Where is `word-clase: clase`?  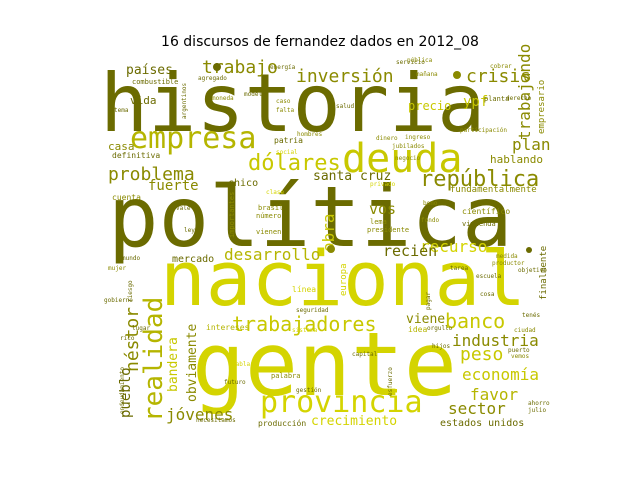
word-clase: clase is located at coordinates (275, 192).